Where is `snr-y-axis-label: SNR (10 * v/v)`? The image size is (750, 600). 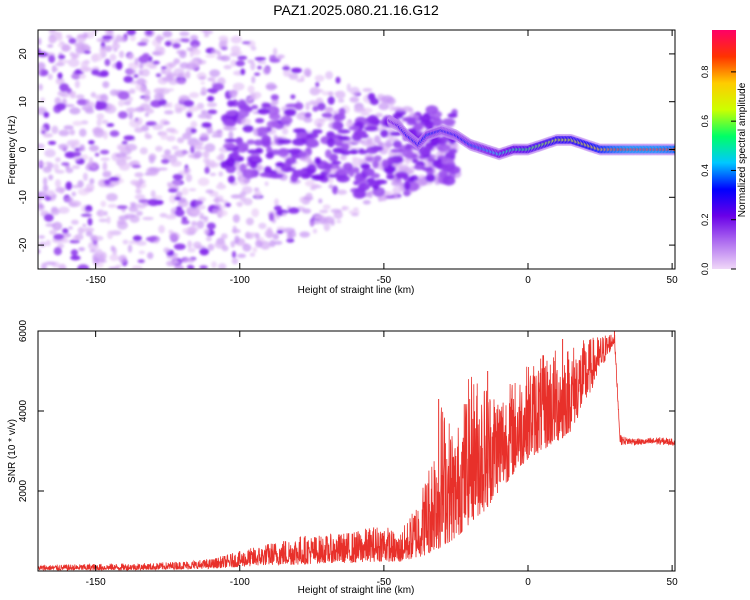 snr-y-axis-label: SNR (10 * v/v) is located at coordinates (12, 451).